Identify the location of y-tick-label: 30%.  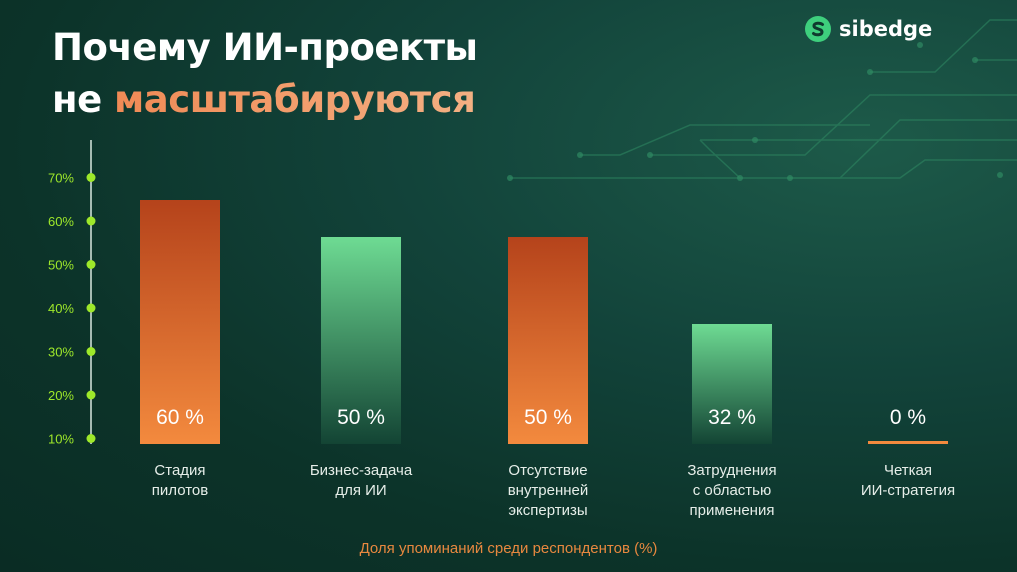
(61, 352).